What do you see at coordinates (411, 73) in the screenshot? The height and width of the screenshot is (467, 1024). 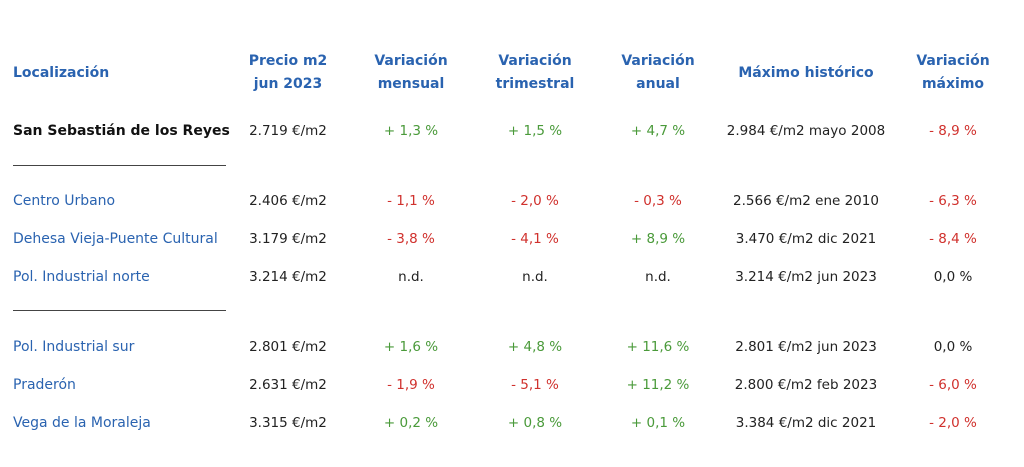 I see `header-monthly: Variación mensual` at bounding box center [411, 73].